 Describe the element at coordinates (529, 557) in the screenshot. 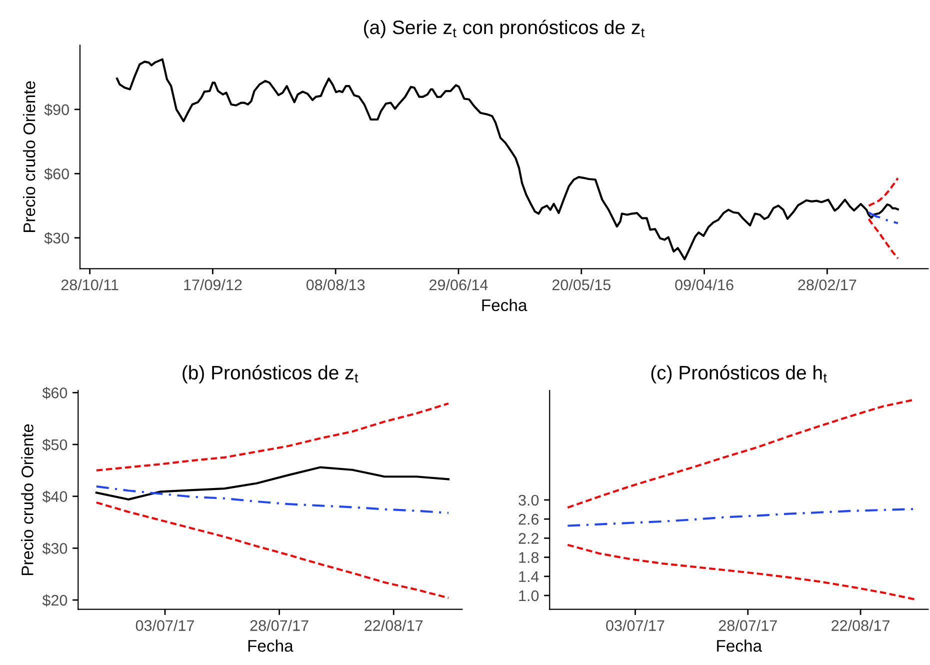

I see `y-tick-label: 1.8` at that location.